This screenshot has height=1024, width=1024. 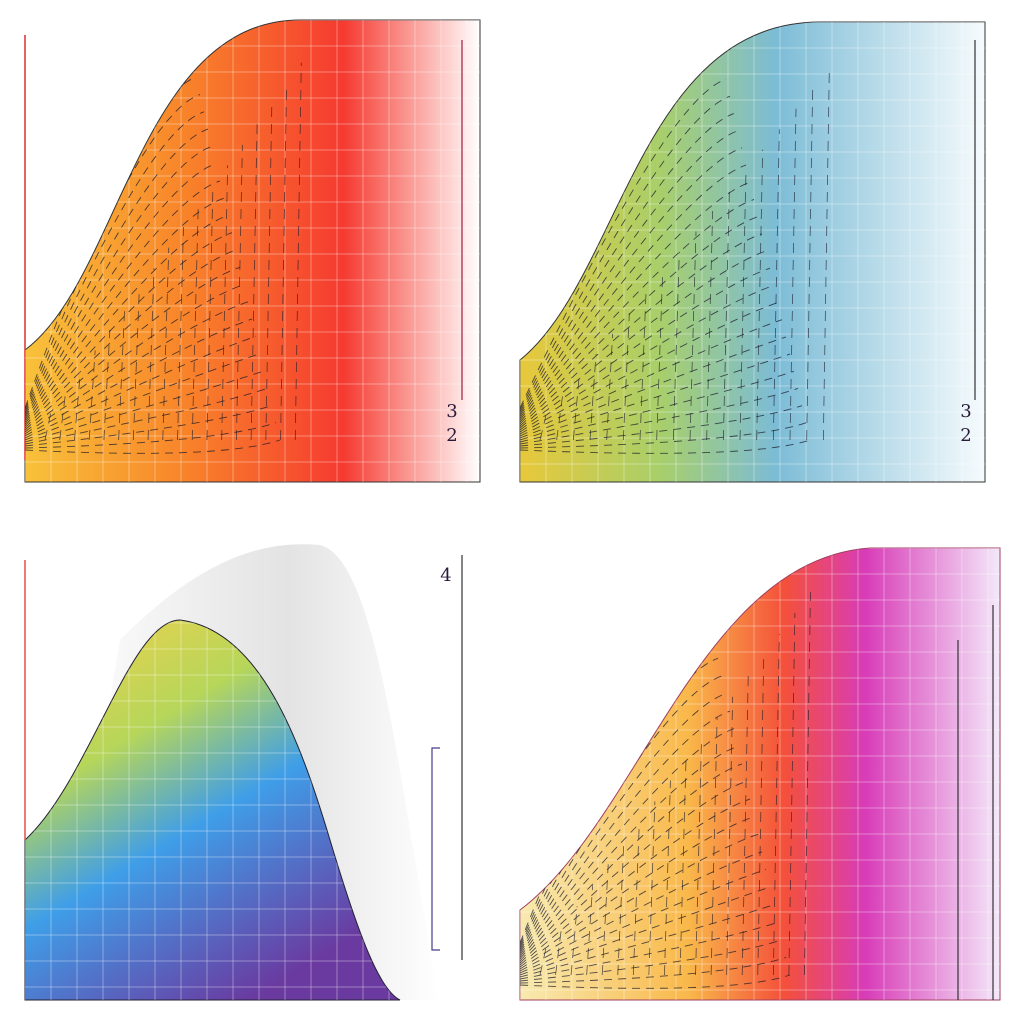 I want to click on tick-label: 3, so click(x=965, y=411).